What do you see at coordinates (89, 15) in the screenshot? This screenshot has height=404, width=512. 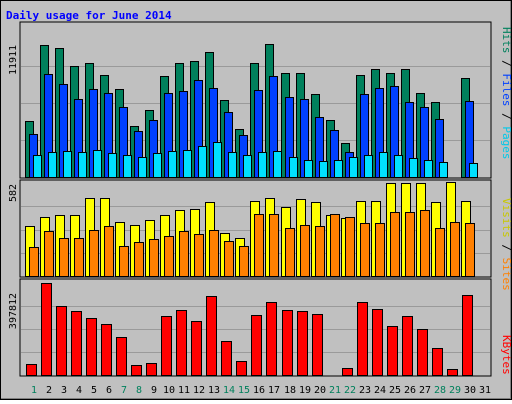 I see `chart-title: Daily usage for June 2014` at bounding box center [89, 15].